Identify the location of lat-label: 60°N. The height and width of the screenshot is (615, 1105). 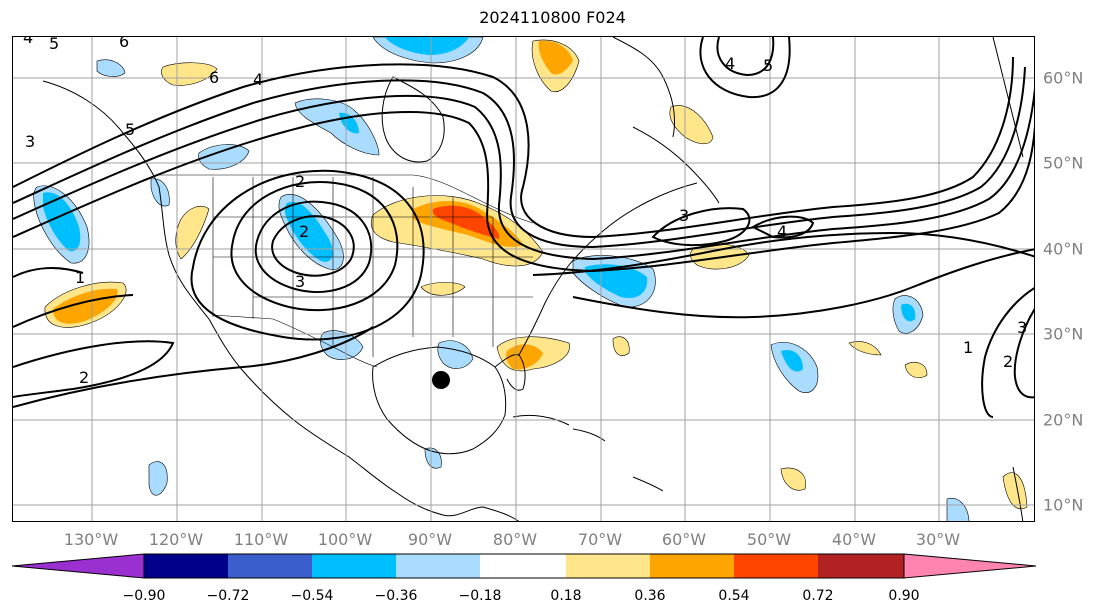
(1063, 78).